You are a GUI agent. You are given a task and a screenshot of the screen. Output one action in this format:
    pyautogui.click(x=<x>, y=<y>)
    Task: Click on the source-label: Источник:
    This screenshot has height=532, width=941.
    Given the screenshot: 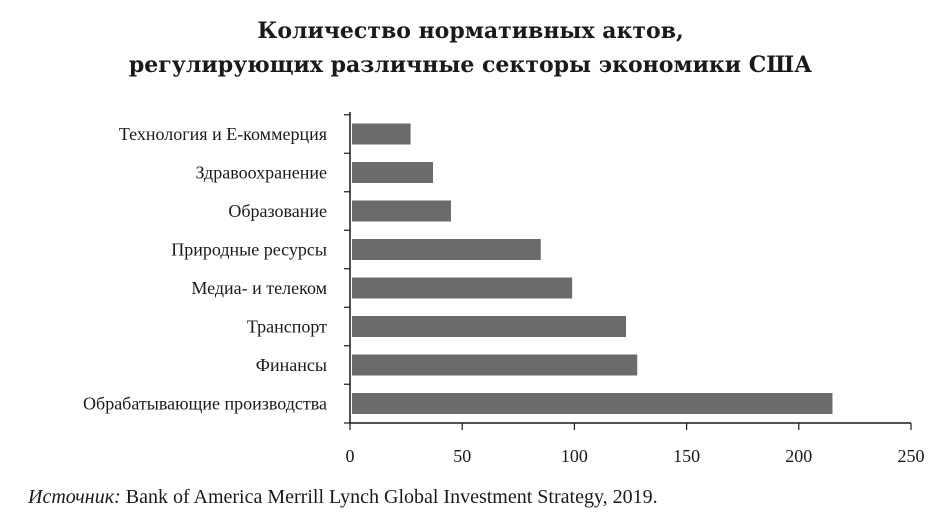 What is the action you would take?
    pyautogui.click(x=74, y=497)
    